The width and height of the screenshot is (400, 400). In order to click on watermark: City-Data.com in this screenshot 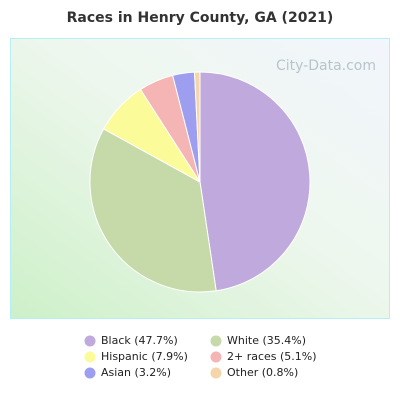, I will do `click(326, 66)`.